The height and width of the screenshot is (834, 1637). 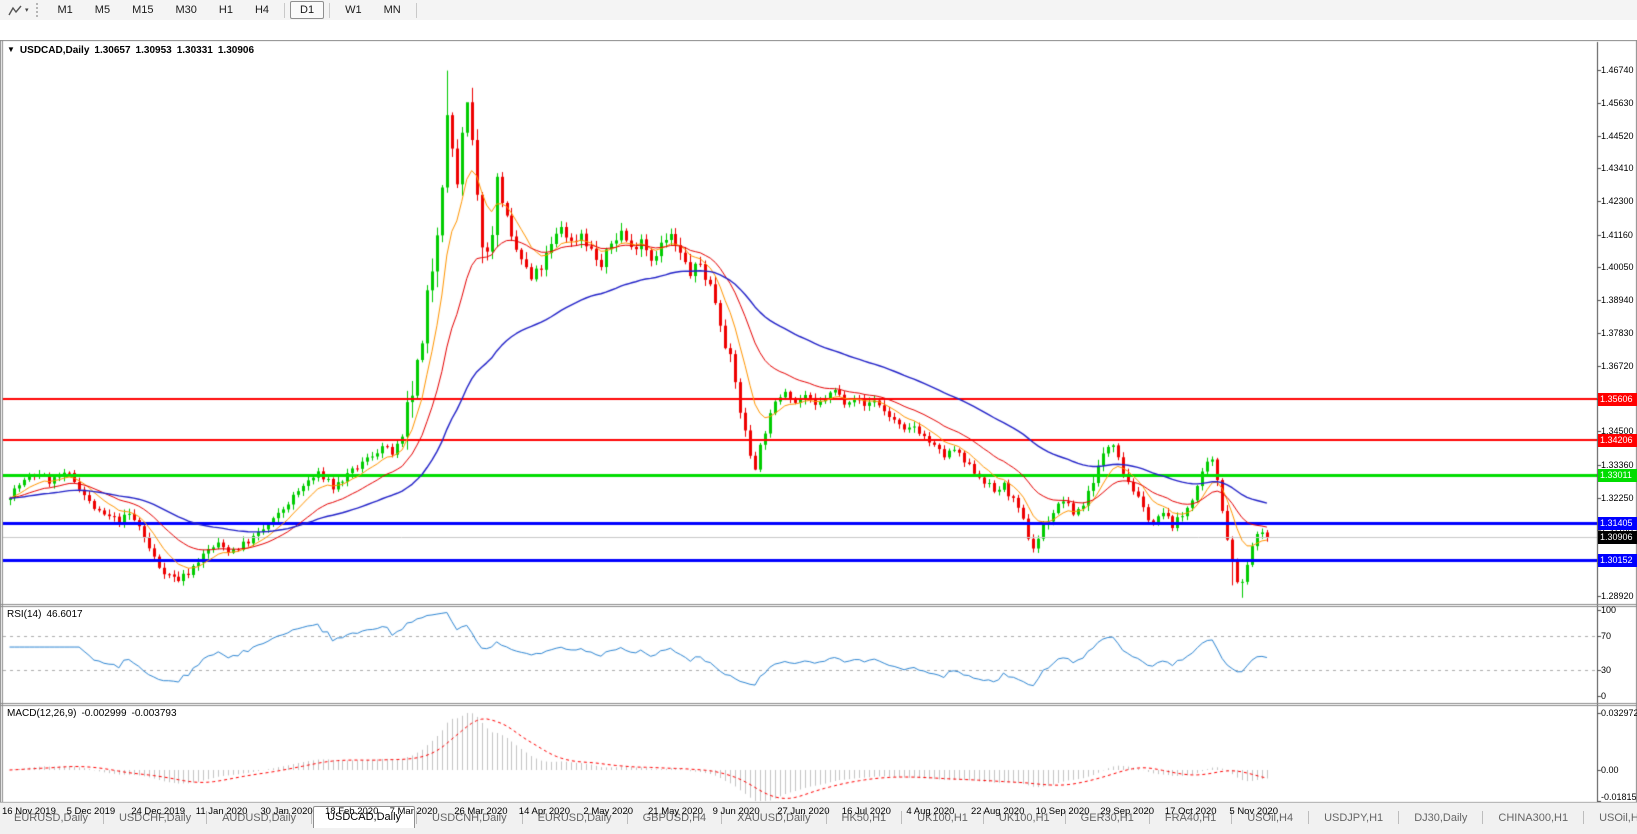 What do you see at coordinates (307, 10) in the screenshot?
I see `timeframe-button-D1: D1` at bounding box center [307, 10].